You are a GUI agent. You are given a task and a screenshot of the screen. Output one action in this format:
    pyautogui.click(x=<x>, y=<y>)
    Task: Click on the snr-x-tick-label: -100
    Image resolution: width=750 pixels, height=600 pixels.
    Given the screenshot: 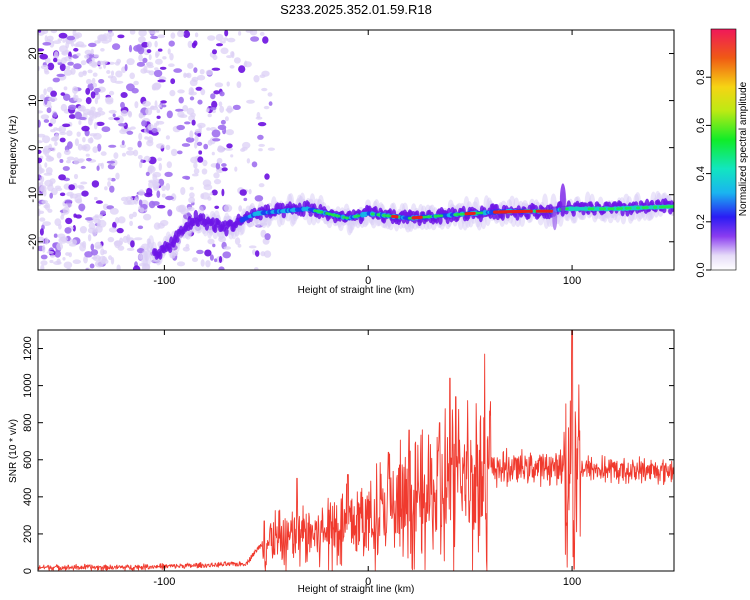 What is the action you would take?
    pyautogui.click(x=164, y=582)
    